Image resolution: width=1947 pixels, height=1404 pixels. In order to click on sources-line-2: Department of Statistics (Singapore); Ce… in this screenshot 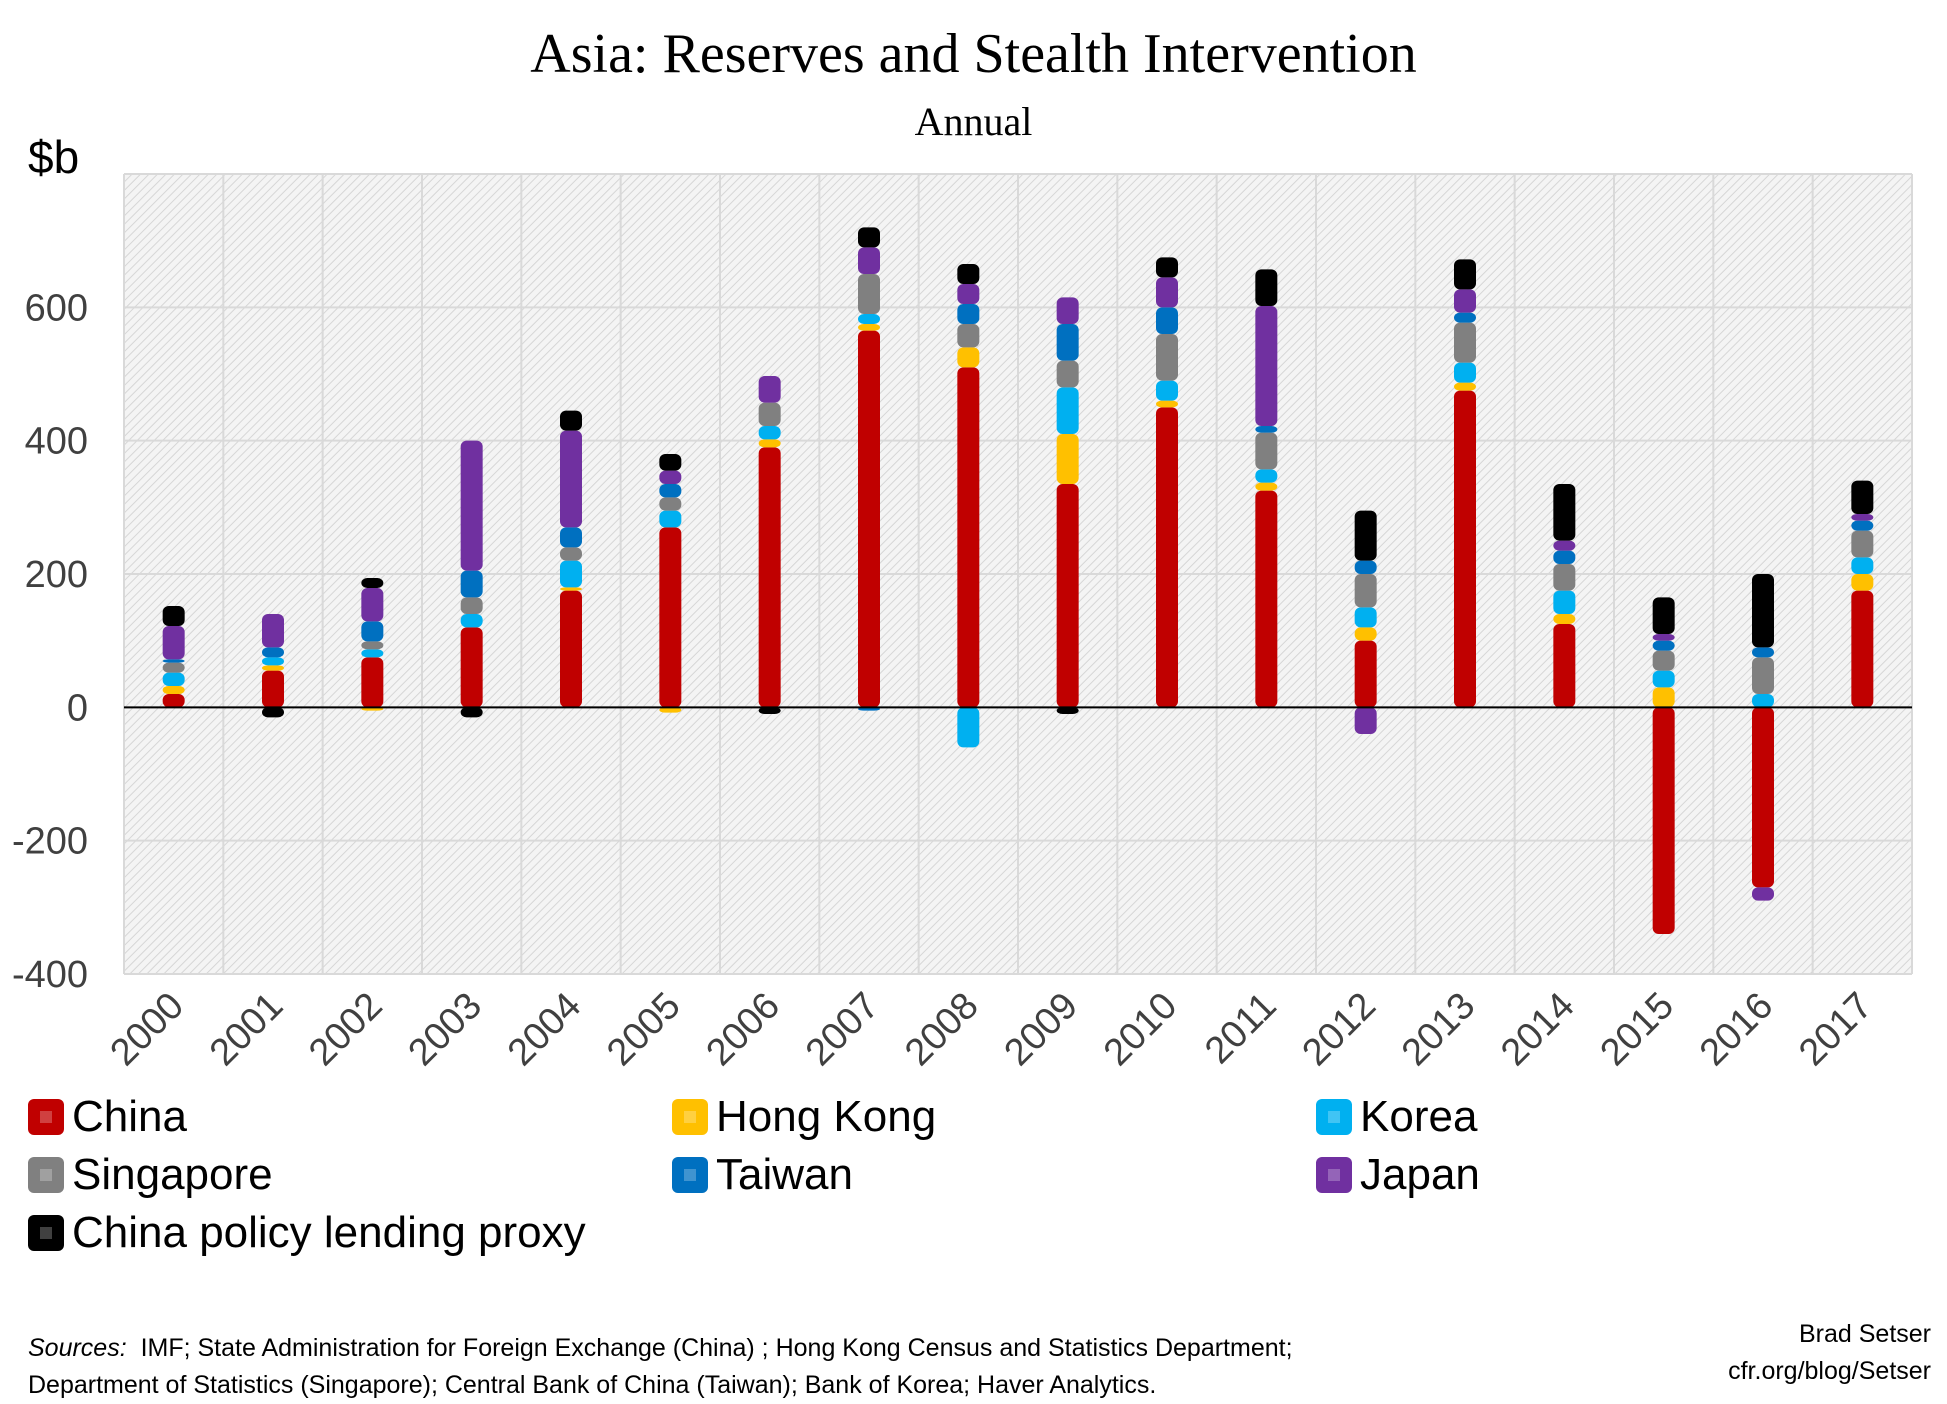, I will do `click(592, 1385)`.